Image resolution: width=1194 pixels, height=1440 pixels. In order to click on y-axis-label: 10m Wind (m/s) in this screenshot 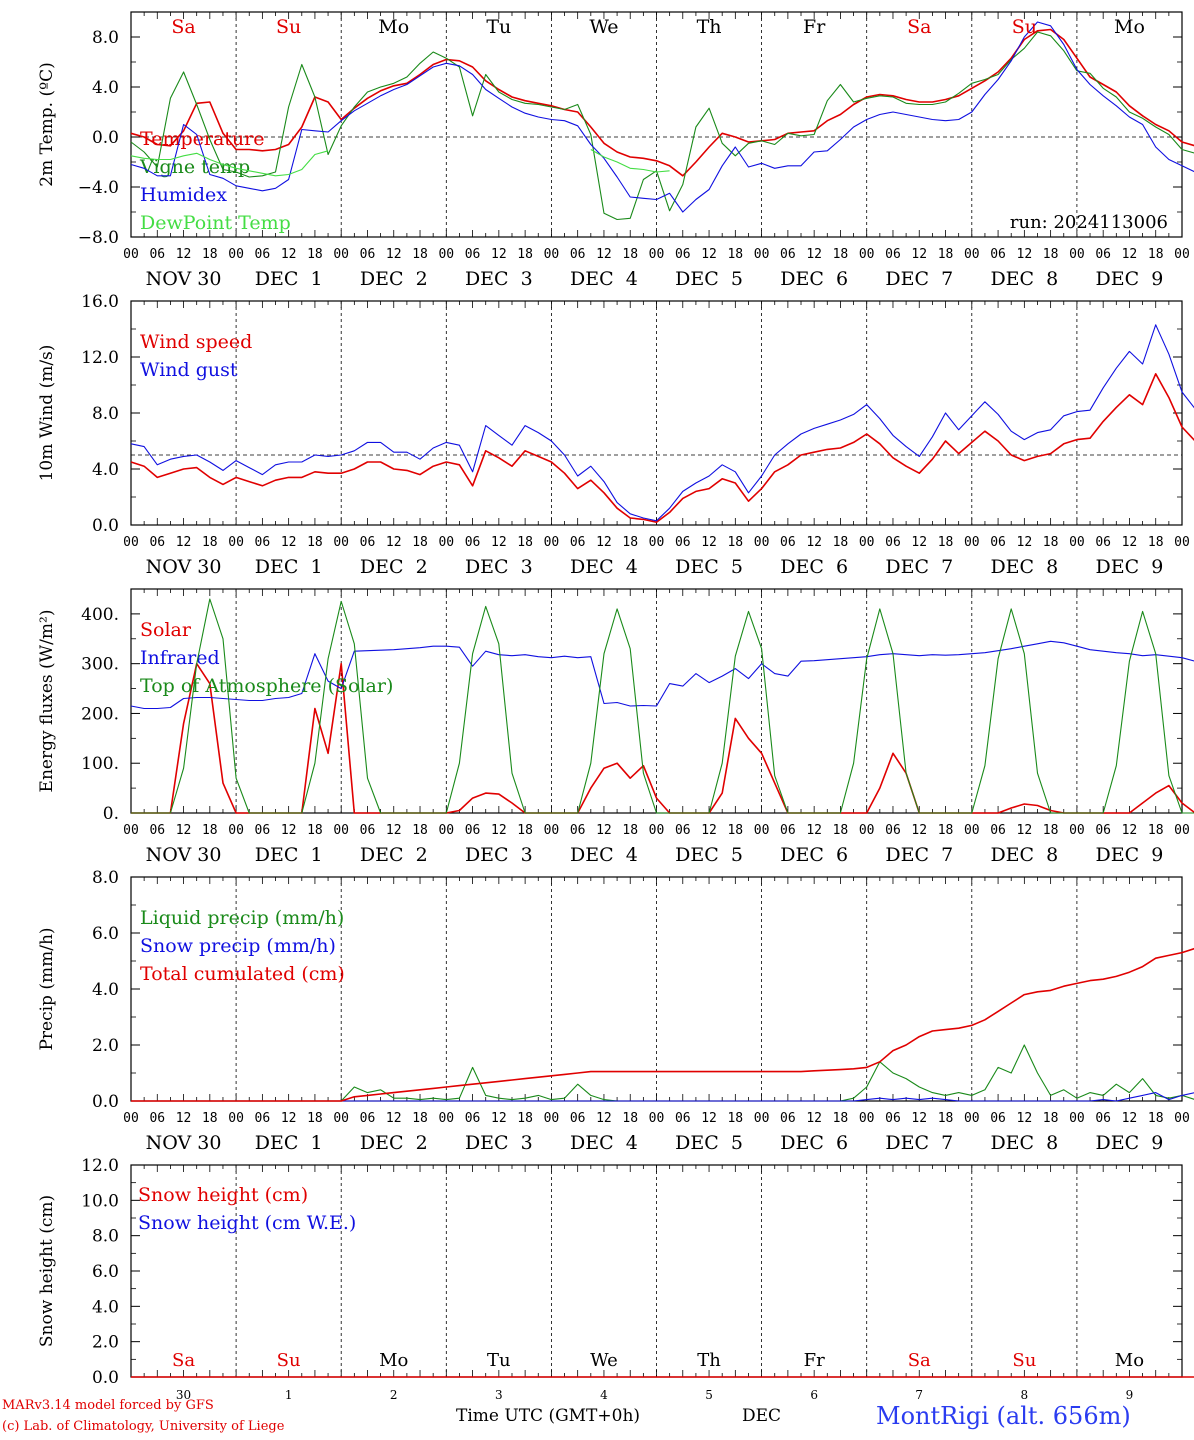, I will do `click(47, 413)`.